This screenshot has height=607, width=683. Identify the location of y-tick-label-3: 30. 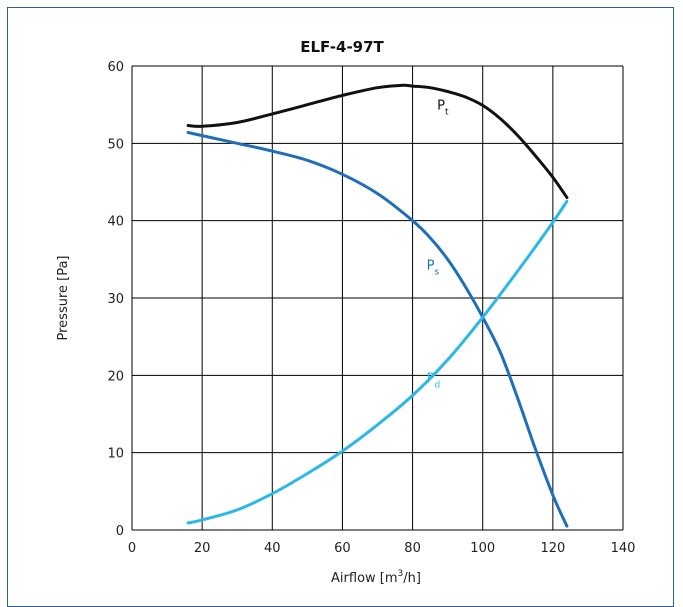
(115, 299).